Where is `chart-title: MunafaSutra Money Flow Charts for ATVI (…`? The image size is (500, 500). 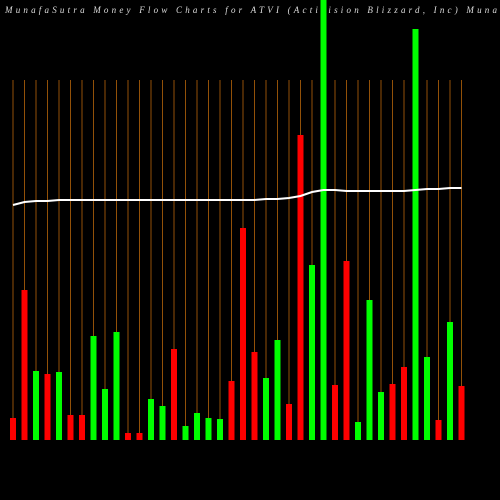
chart-title: MunafaSutra Money Flow Charts for ATVI (… is located at coordinates (250, 10).